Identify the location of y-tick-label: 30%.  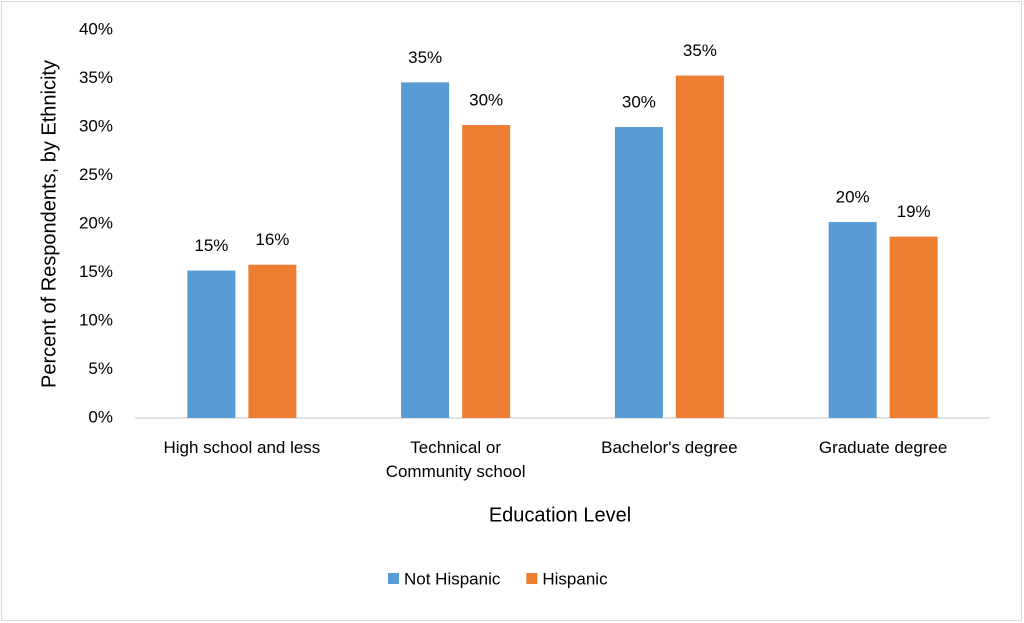
(96, 125).